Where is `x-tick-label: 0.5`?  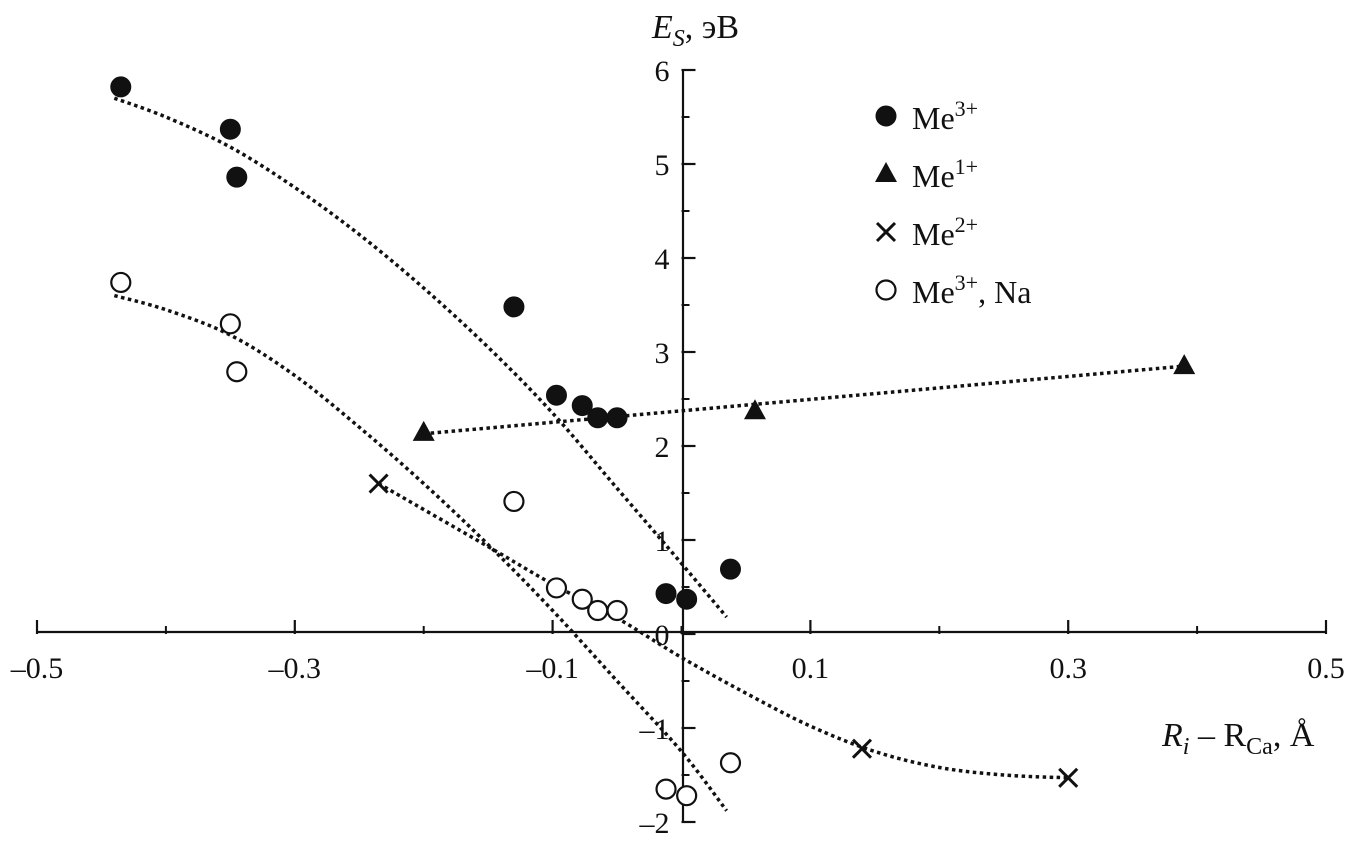 x-tick-label: 0.5 is located at coordinates (1326, 668).